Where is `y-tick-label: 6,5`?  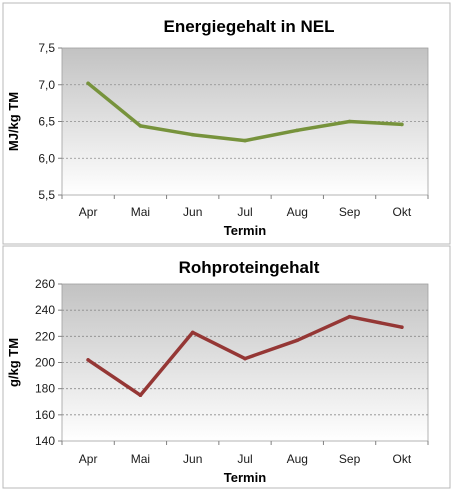 y-tick-label: 6,5 is located at coordinates (46, 122).